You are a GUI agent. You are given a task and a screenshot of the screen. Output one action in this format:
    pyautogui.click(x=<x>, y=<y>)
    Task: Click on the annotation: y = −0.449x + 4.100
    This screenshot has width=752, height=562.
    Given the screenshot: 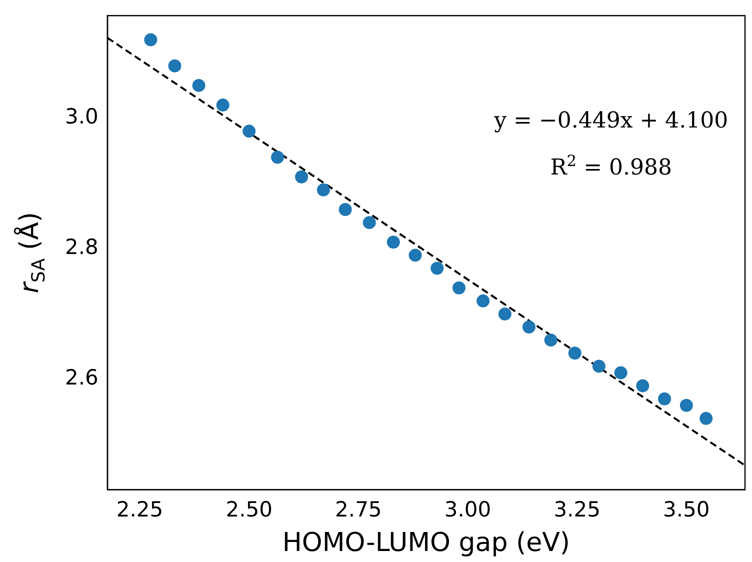 What is the action you would take?
    pyautogui.click(x=610, y=121)
    